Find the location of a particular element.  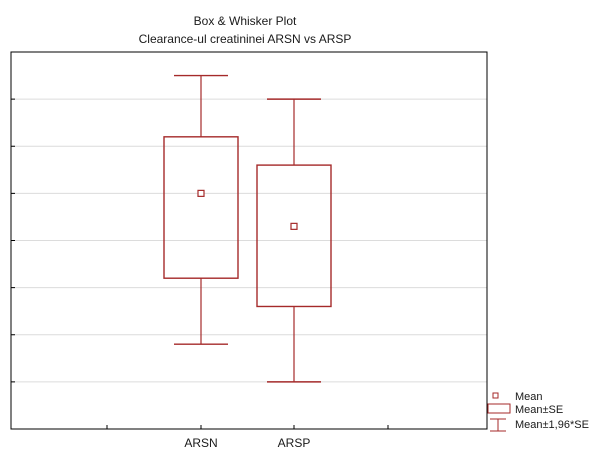

arsp-box is located at coordinates (294, 236).